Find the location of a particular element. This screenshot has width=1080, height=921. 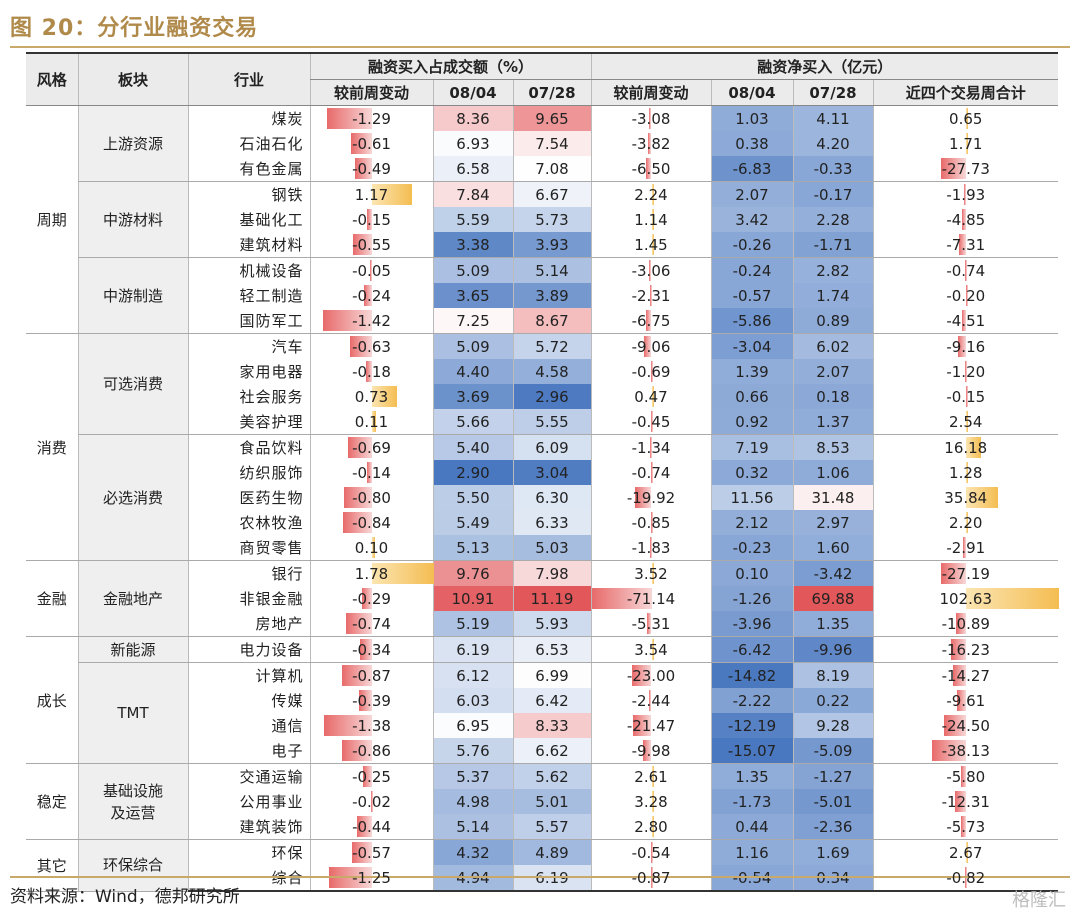

industry-cell: 社会服务 is located at coordinates (248, 396).